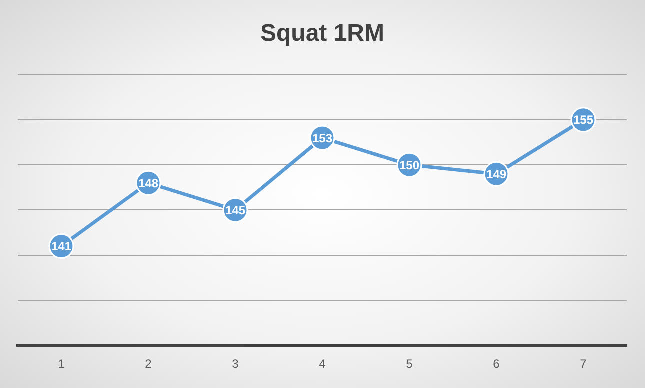 The width and height of the screenshot is (645, 388). I want to click on x-tick-label: 6, so click(496, 364).